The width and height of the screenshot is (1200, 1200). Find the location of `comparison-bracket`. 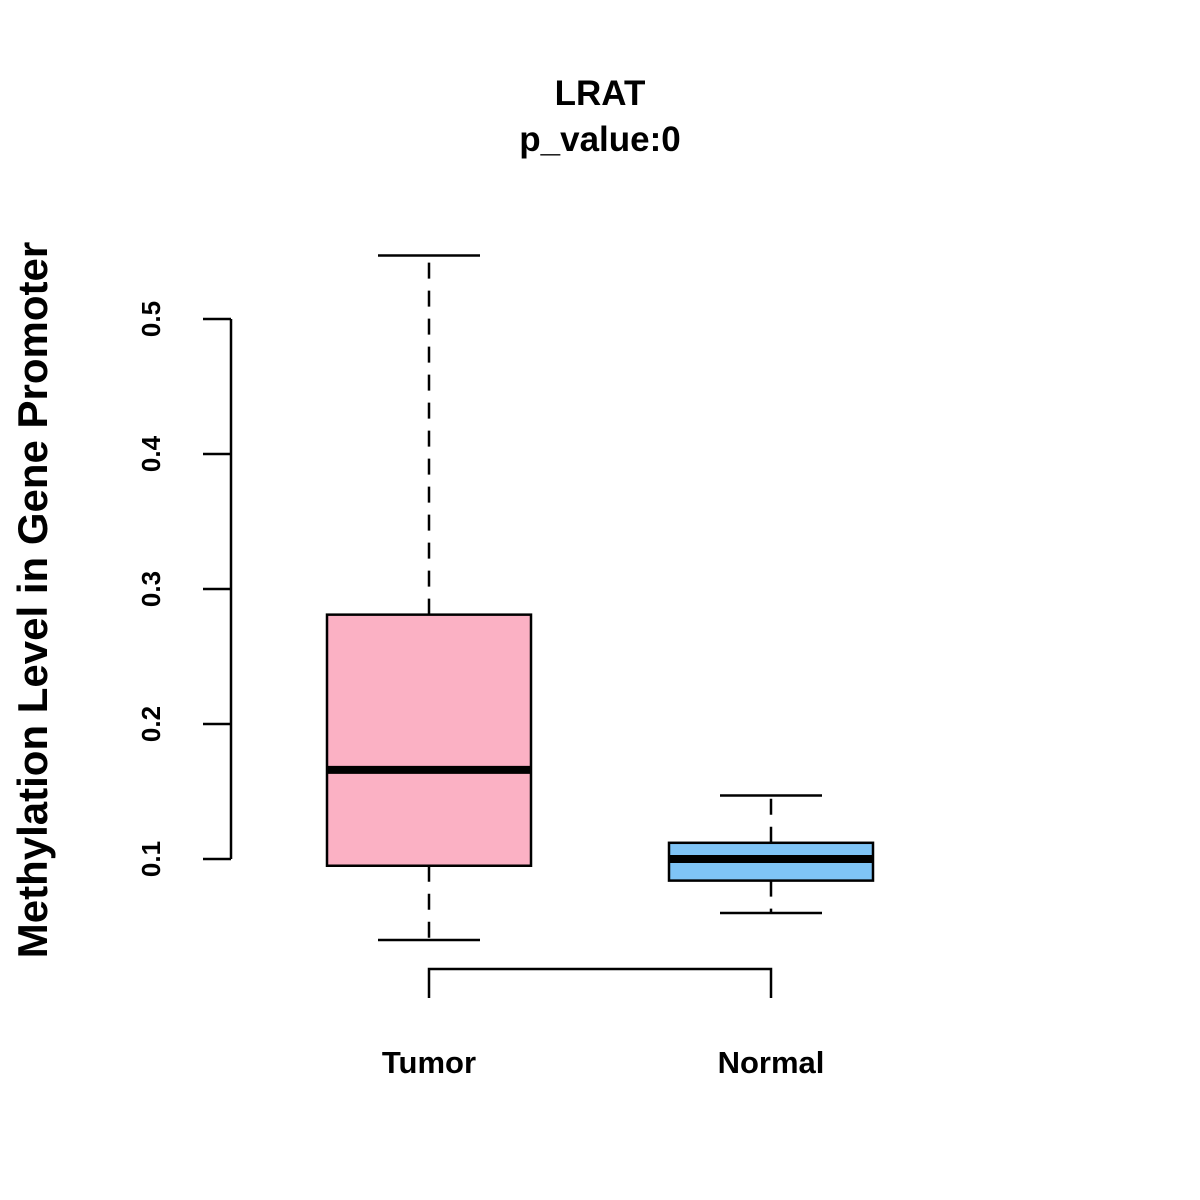

comparison-bracket is located at coordinates (600, 982).